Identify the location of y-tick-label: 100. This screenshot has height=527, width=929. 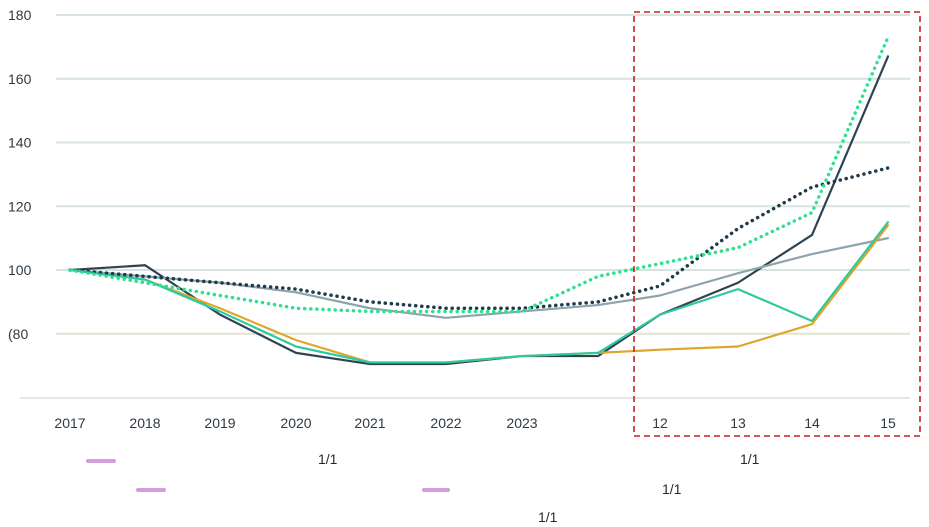
(20, 270).